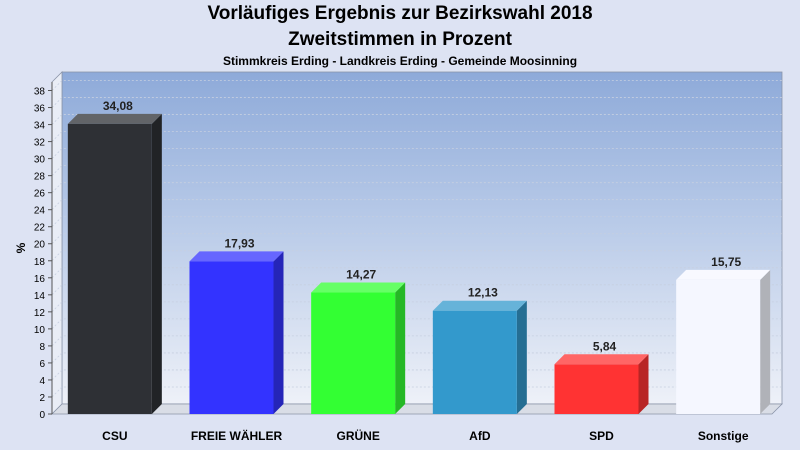  What do you see at coordinates (239, 243) in the screenshot?
I see `data-label: 17,93` at bounding box center [239, 243].